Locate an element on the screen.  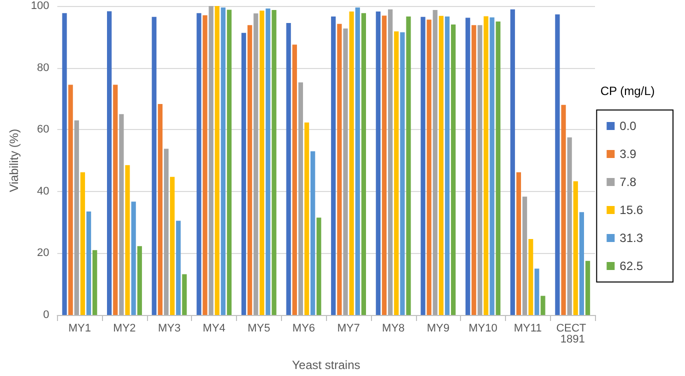
x-tick-label: MY8 is located at coordinates (393, 328).